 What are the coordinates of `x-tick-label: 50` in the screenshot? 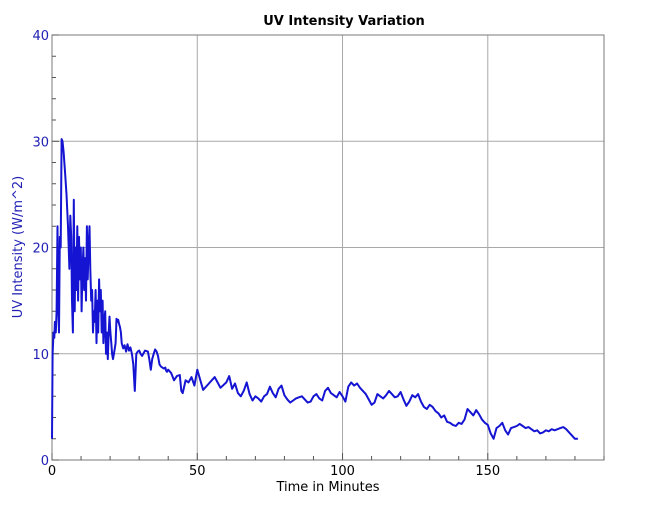 It's located at (197, 471).